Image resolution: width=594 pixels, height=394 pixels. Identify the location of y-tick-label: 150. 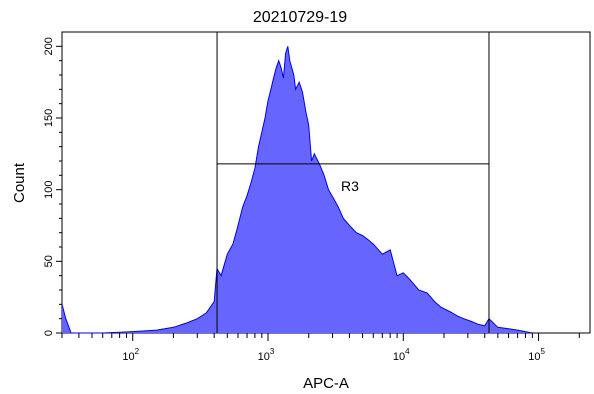
(49, 118).